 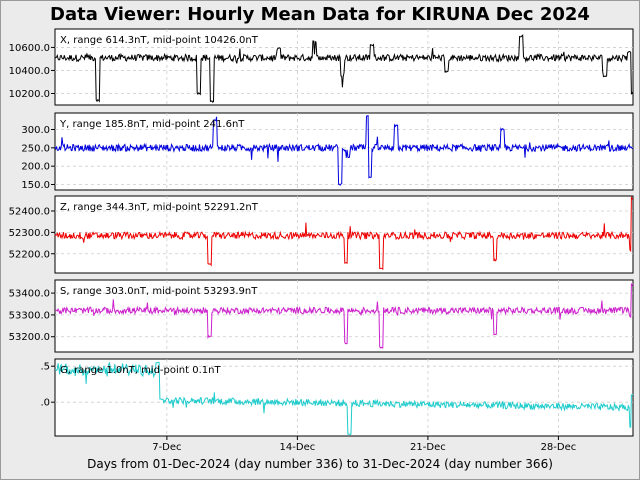 I want to click on y-tick-label: 10600.0, so click(x=29, y=48).